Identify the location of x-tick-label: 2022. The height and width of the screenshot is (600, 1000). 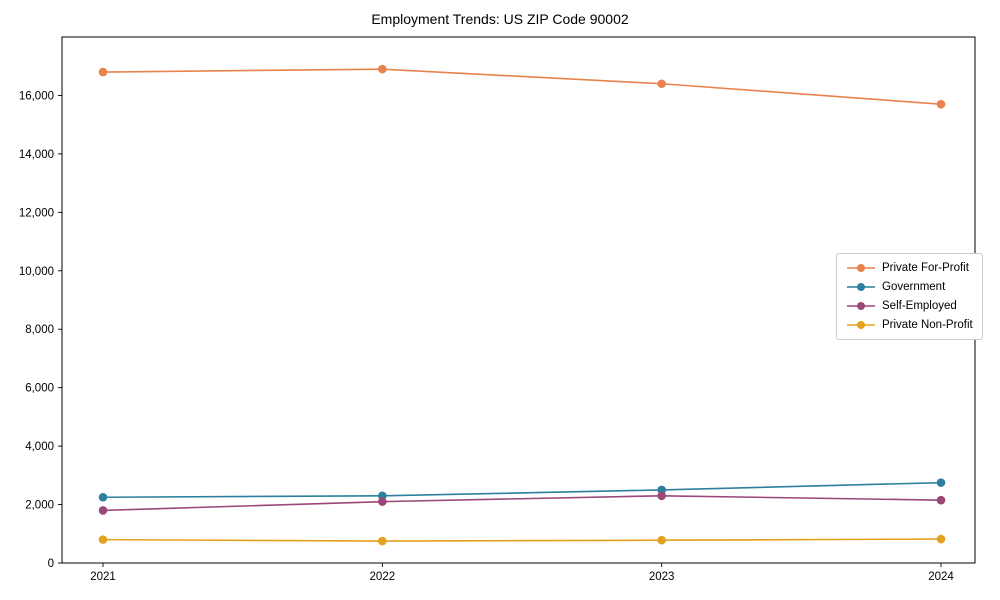
(383, 577).